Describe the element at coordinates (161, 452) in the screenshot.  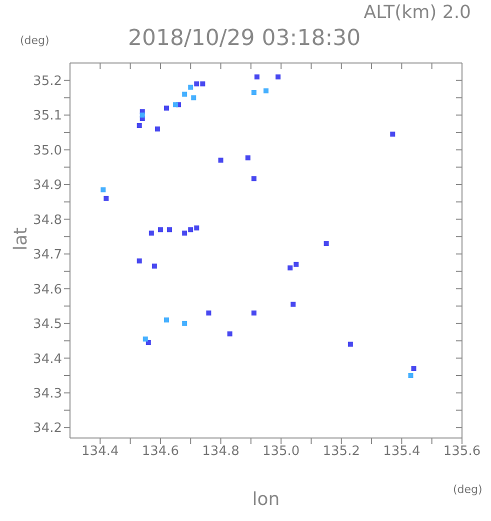
I see `x-tick-label: 134.6` at that location.